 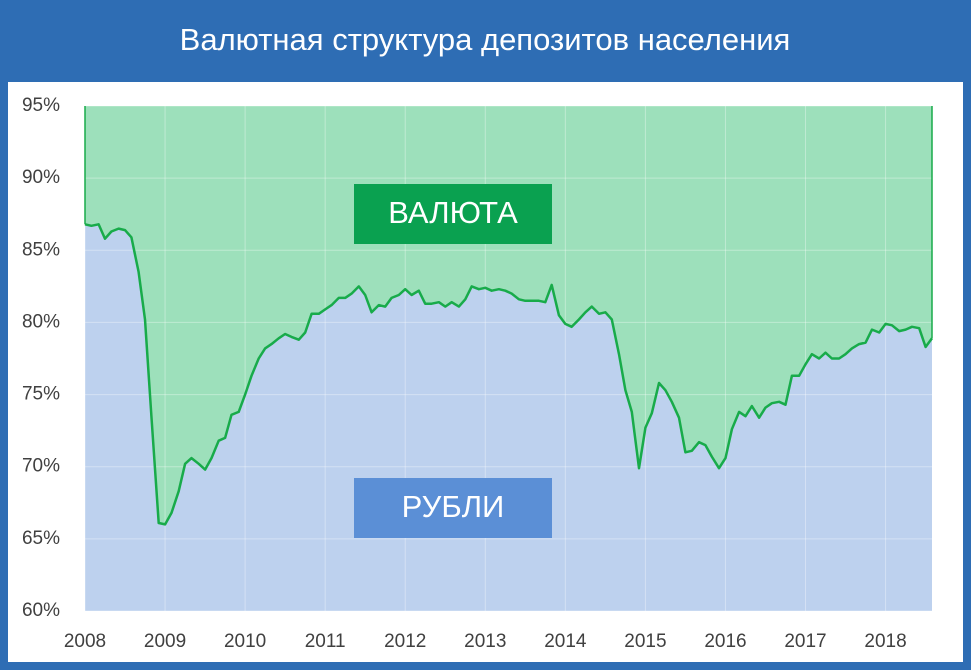 I want to click on x-tick-label: 2008, so click(x=85, y=641).